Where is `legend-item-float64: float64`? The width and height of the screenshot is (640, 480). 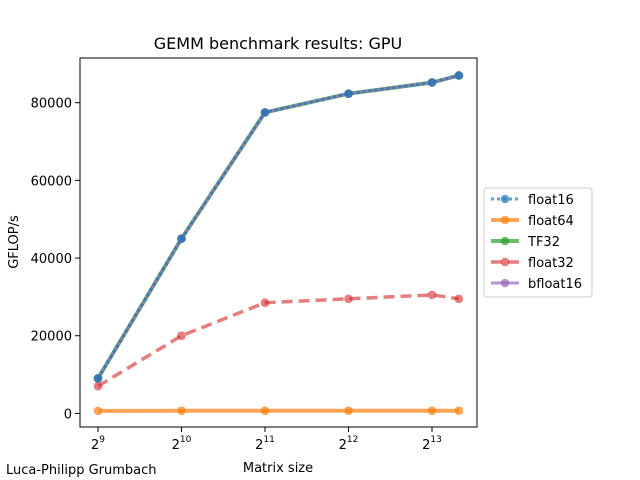 legend-item-float64: float64 is located at coordinates (532, 221).